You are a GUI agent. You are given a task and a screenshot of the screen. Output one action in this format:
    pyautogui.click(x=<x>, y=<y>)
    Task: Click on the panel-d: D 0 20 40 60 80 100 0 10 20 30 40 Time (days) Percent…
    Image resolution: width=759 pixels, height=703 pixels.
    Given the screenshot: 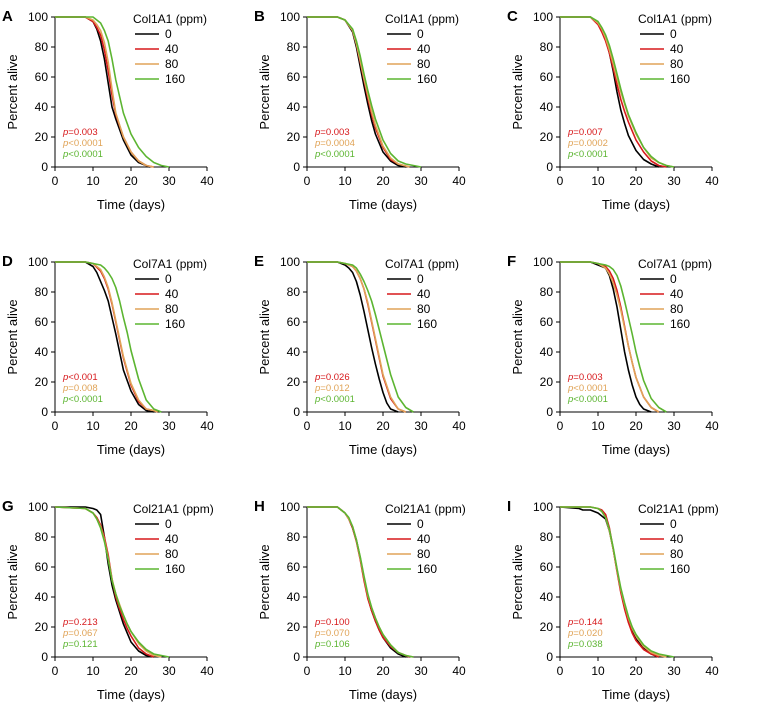 What is the action you would take?
    pyautogui.click(x=108, y=355)
    